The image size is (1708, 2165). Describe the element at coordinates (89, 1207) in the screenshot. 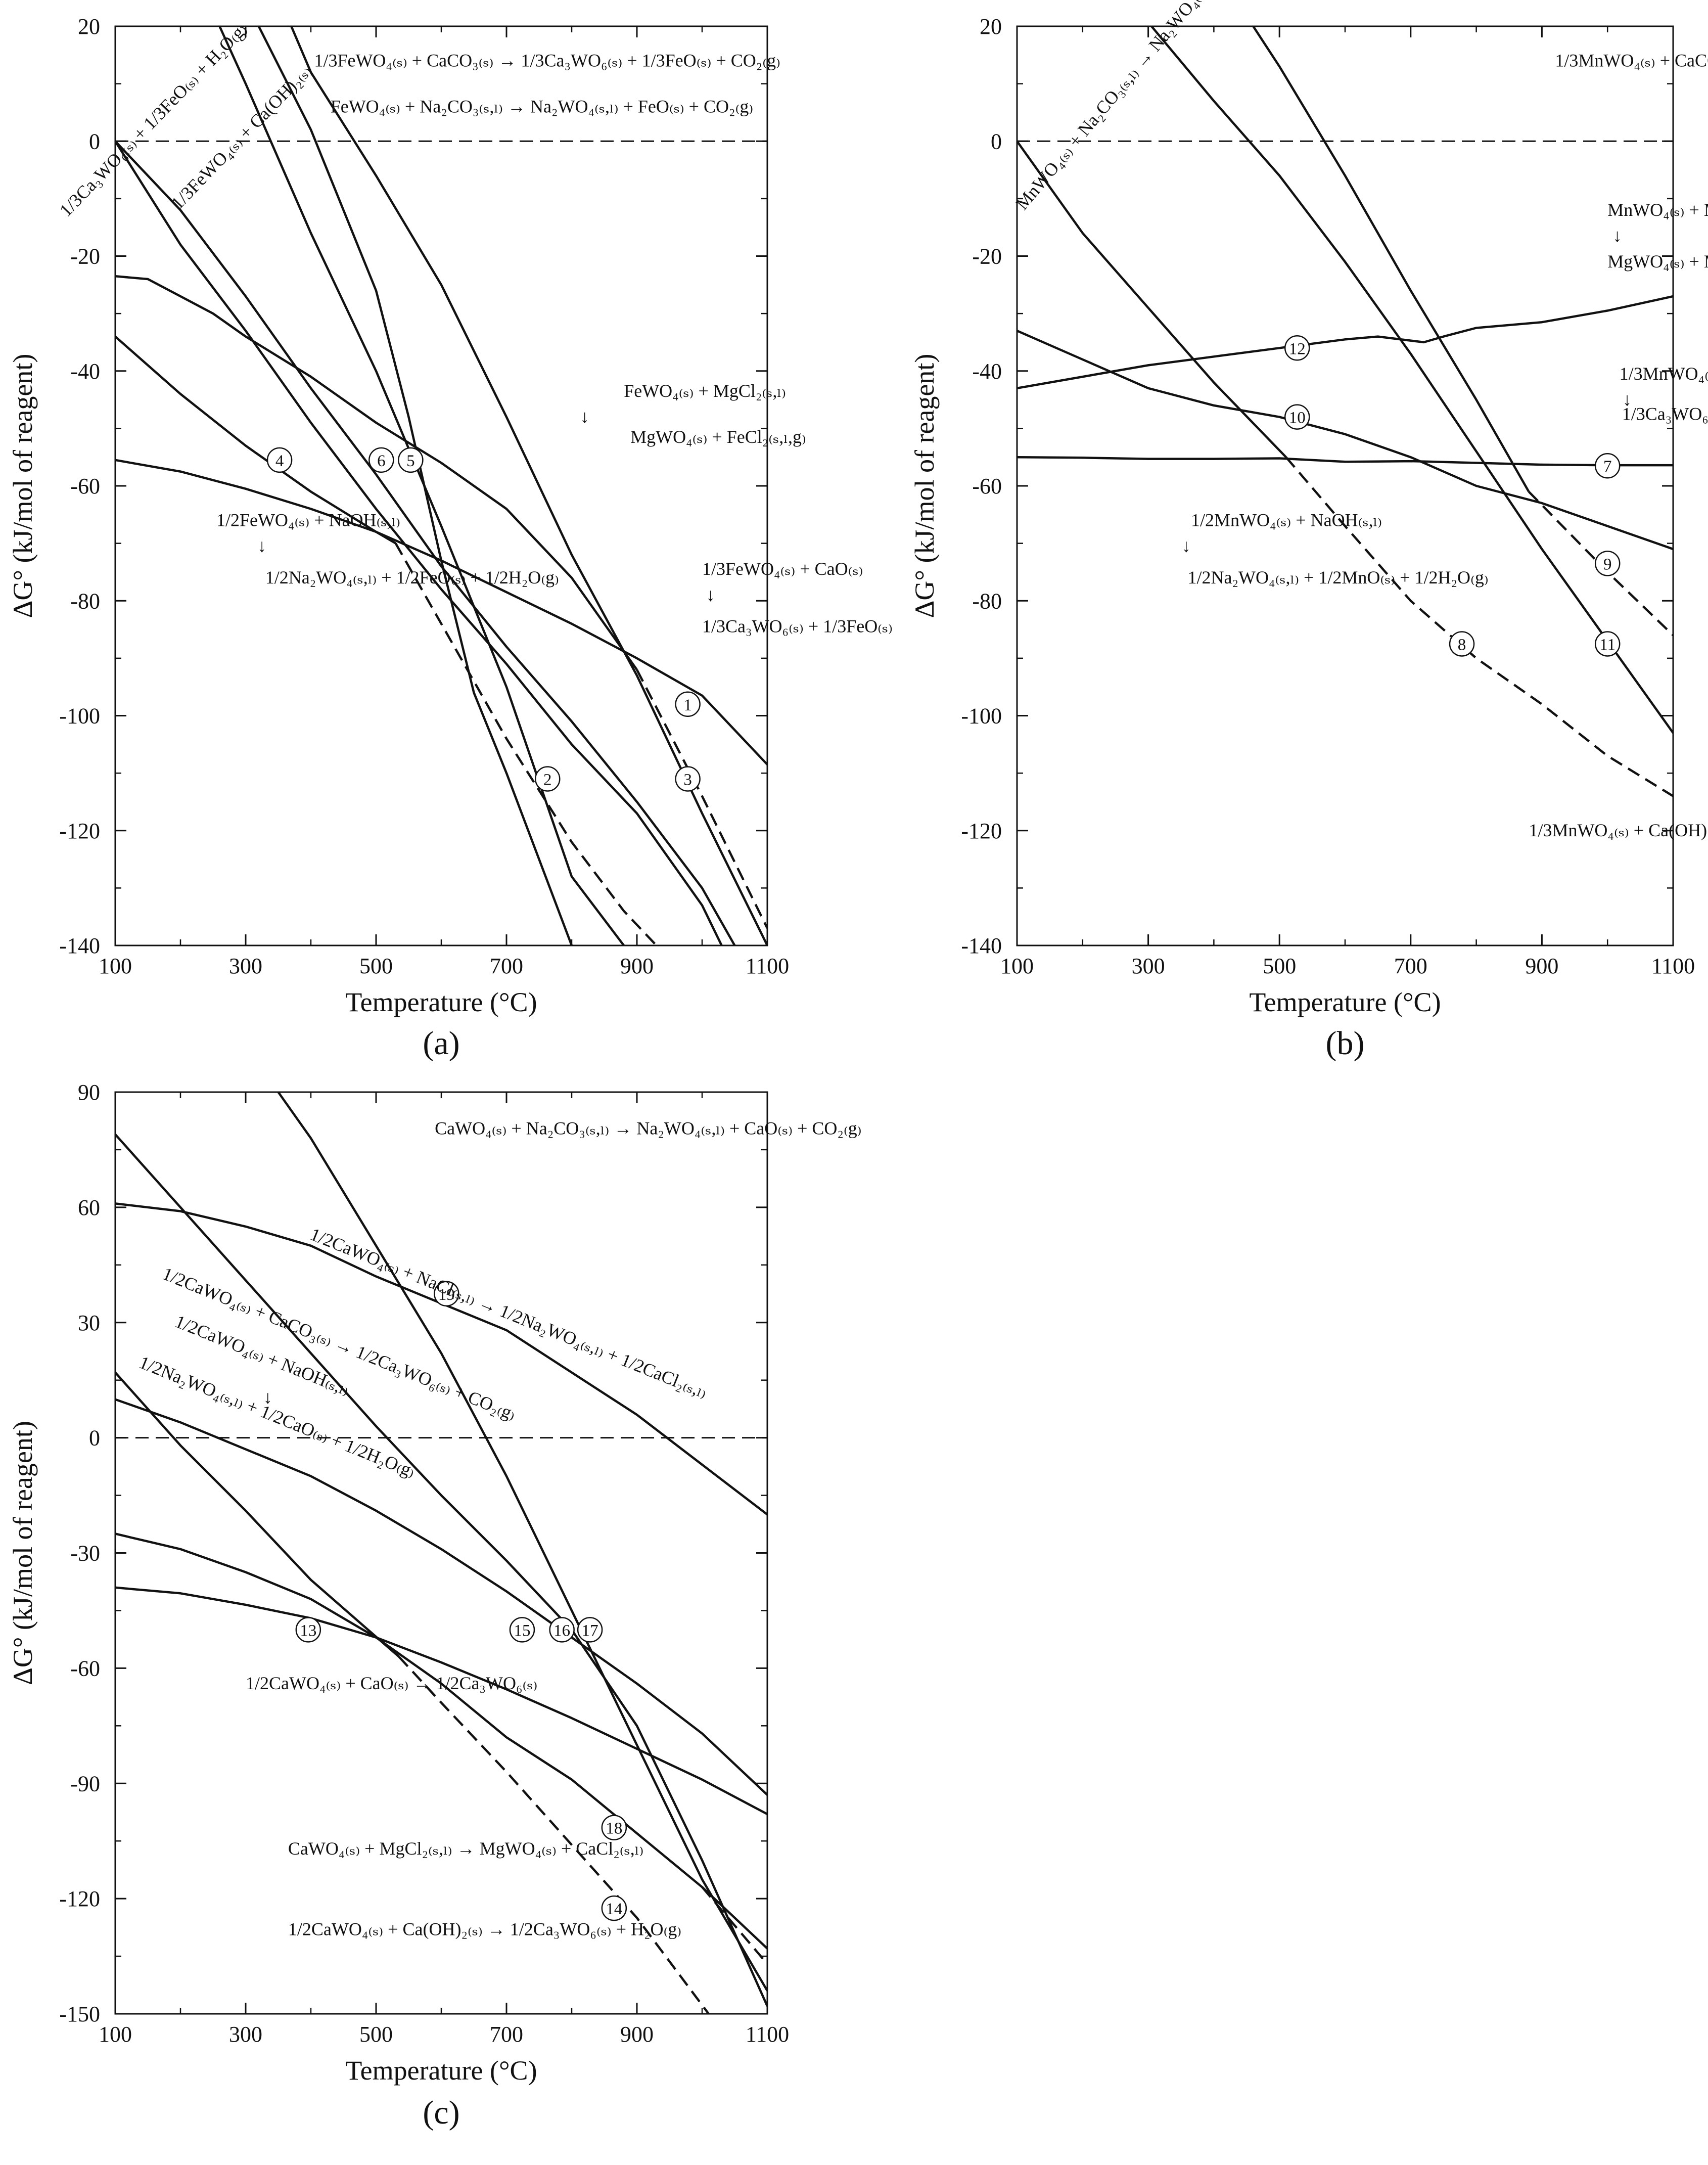

I see `y-tick-label: 60` at that location.